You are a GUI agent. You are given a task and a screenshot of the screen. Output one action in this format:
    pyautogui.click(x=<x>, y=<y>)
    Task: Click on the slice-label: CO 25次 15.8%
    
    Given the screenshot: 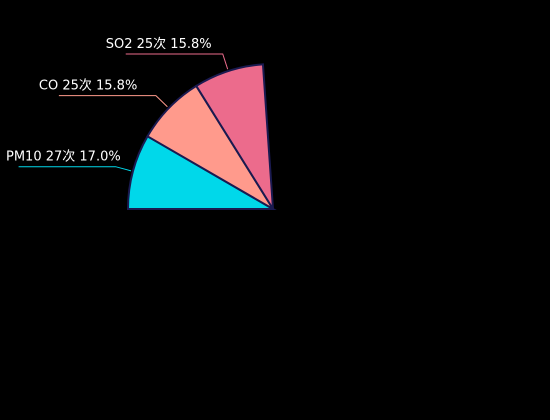 What is the action you would take?
    pyautogui.click(x=88, y=86)
    